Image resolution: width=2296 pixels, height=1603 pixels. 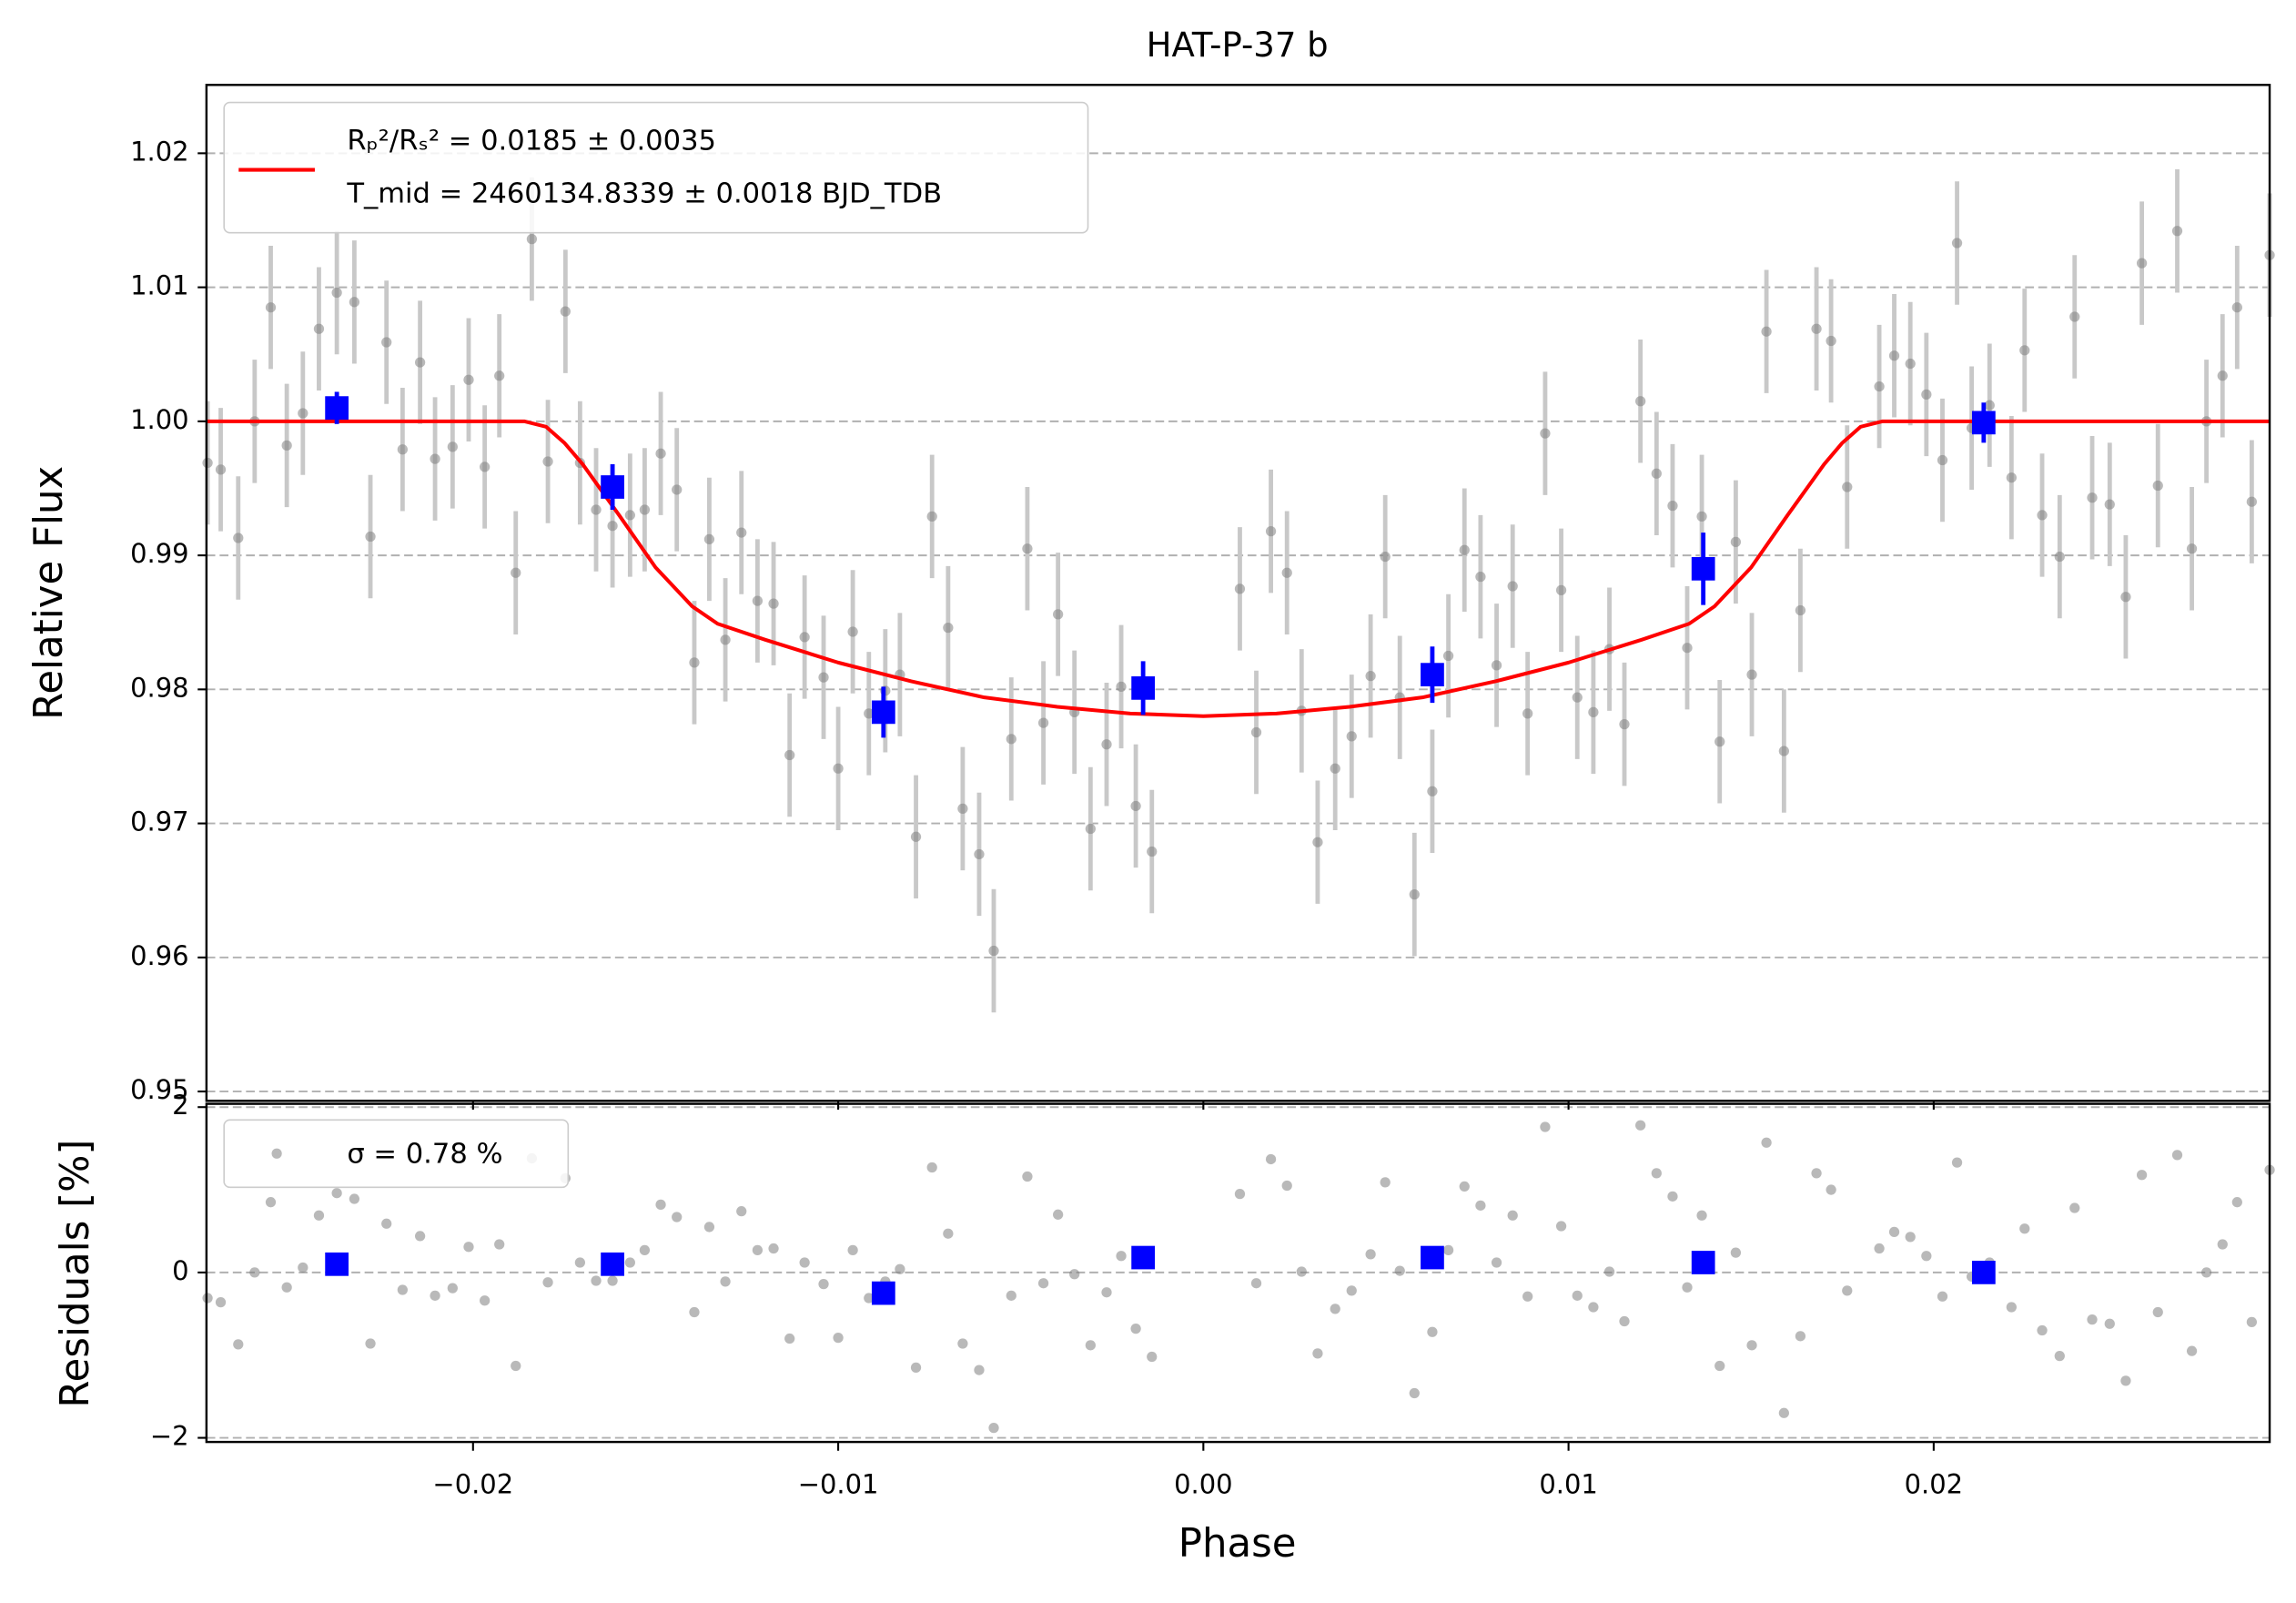 I want to click on y-tick-label: 0.98, so click(x=159, y=687).